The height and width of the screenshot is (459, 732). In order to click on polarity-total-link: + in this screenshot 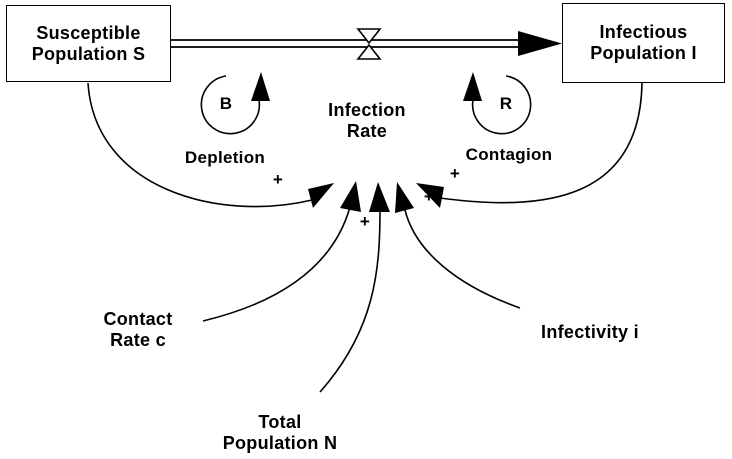, I will do `click(429, 196)`.